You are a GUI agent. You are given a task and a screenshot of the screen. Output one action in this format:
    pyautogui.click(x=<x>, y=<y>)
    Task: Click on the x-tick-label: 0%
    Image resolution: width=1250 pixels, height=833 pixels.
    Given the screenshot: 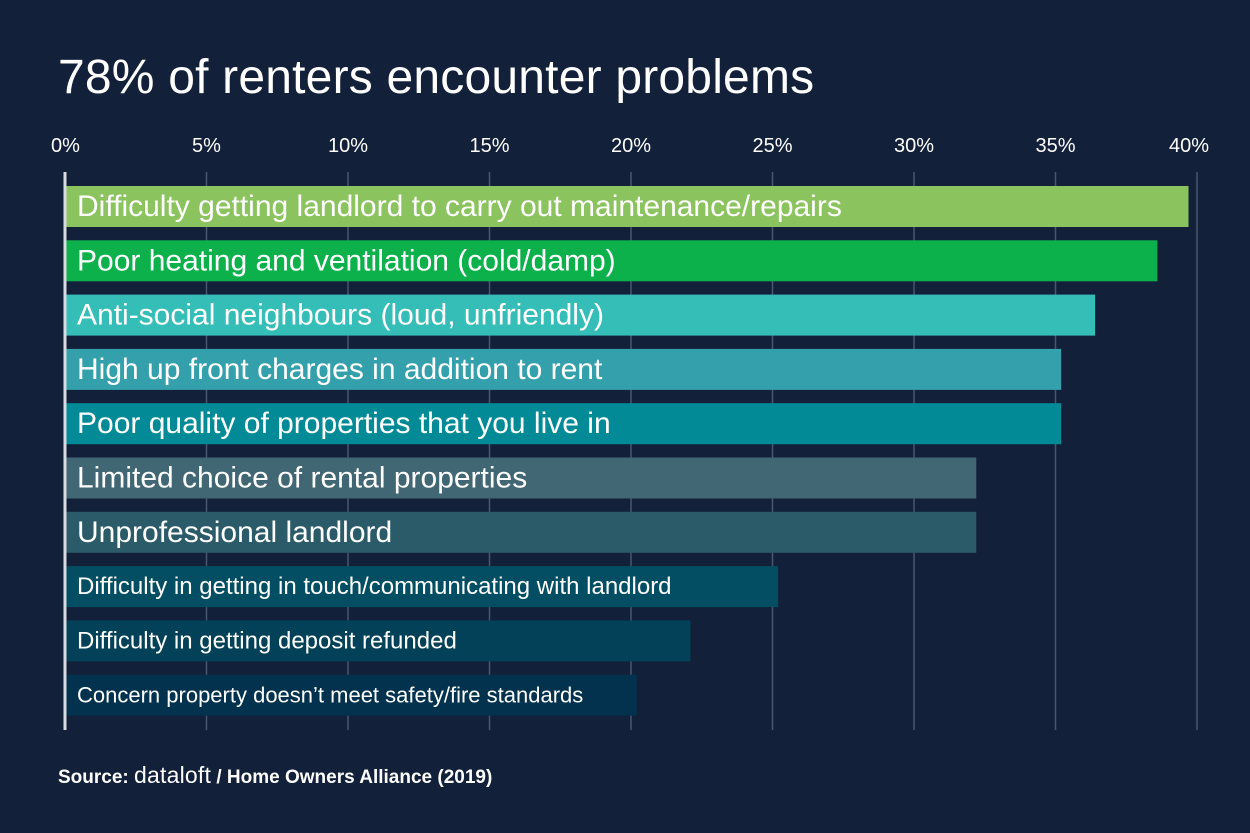 What is the action you would take?
    pyautogui.click(x=65, y=146)
    